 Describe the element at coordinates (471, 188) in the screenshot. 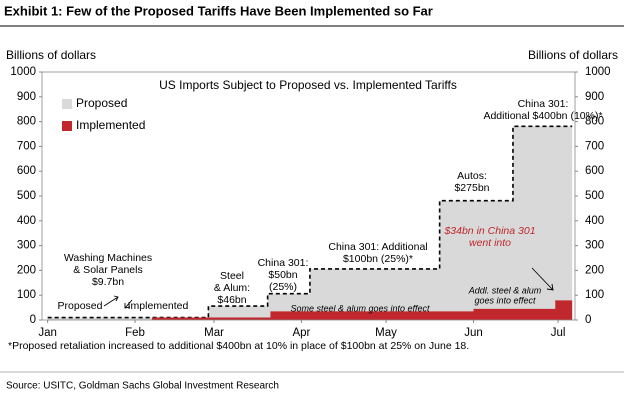

I see `annotation: $275bn` at that location.